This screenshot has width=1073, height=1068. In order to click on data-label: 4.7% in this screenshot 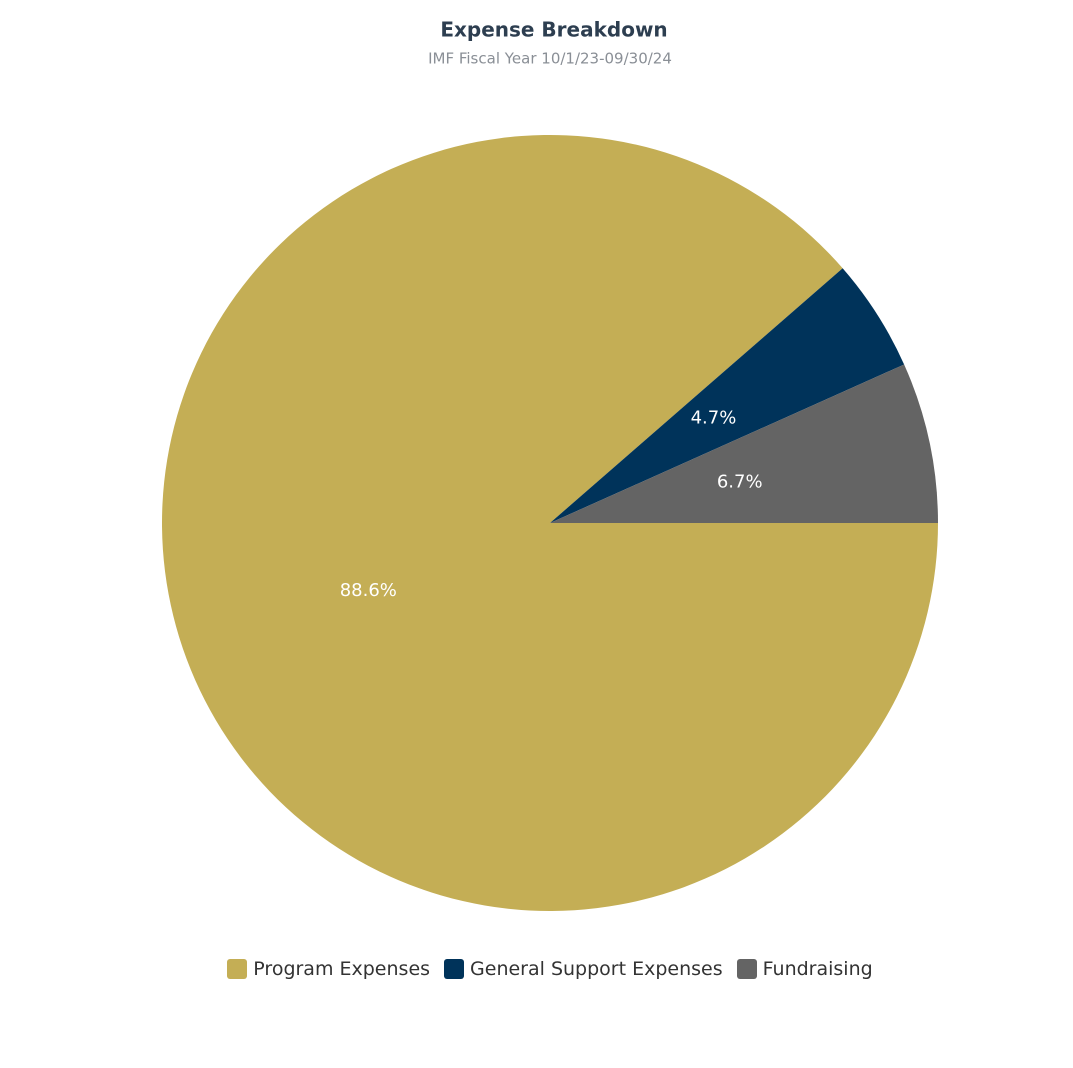, I will do `click(714, 418)`.